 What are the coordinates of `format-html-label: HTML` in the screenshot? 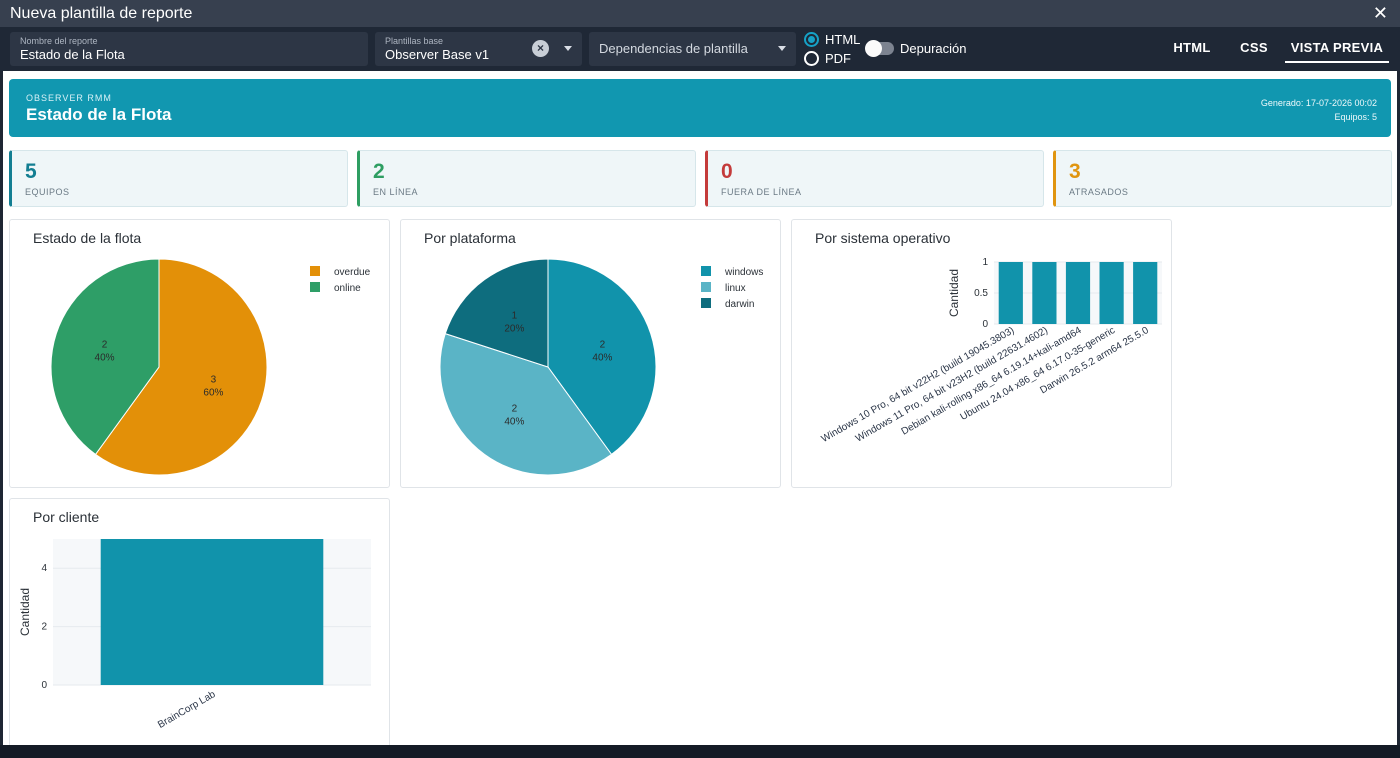 It's located at (843, 39).